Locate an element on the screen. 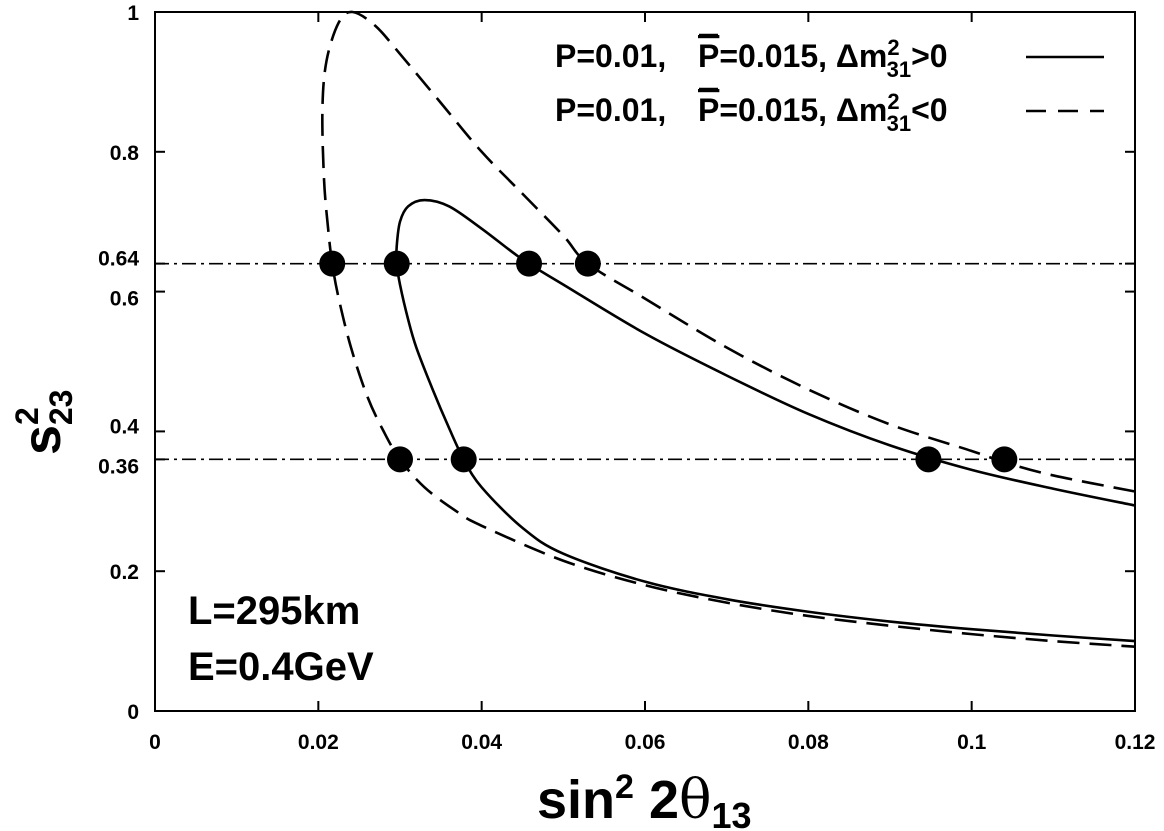  y-tick-label: 0.6 is located at coordinates (124, 299).